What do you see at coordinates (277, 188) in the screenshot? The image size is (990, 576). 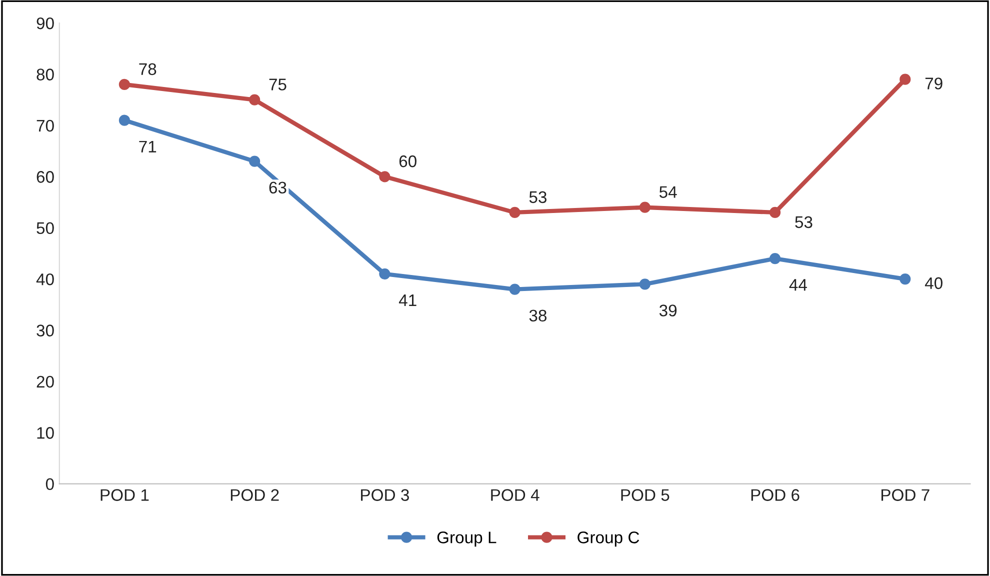 I see `data-label: 63` at bounding box center [277, 188].